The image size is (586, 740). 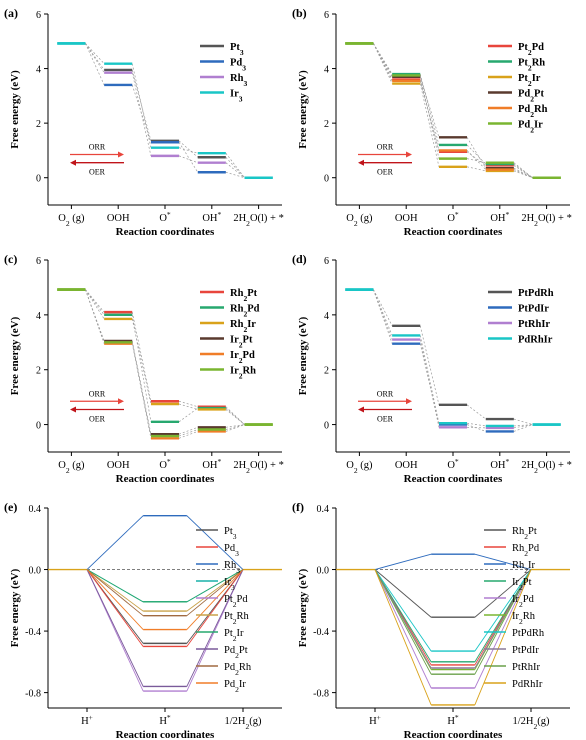 I want to click on y-tick-label: 0.4, so click(x=35, y=509).